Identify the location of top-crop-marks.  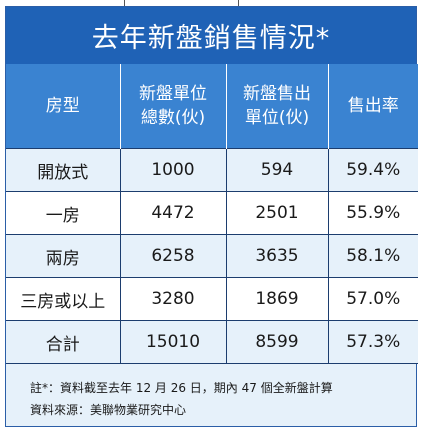
(211, 3).